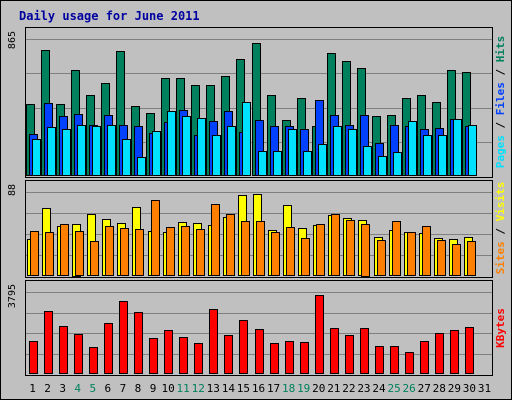 Image resolution: width=512 pixels, height=400 pixels. Describe the element at coordinates (198, 388) in the screenshot. I see `x-tick-label-day-12: 12` at that location.